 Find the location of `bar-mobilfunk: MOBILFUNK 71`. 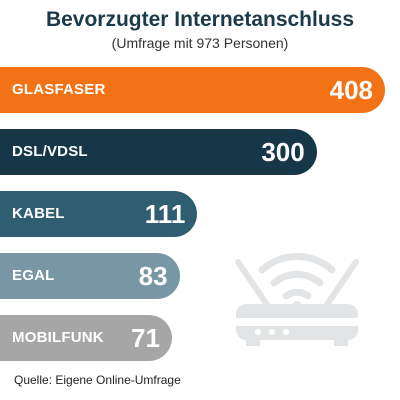

bar-mobilfunk: MOBILFUNK 71 is located at coordinates (86, 338).